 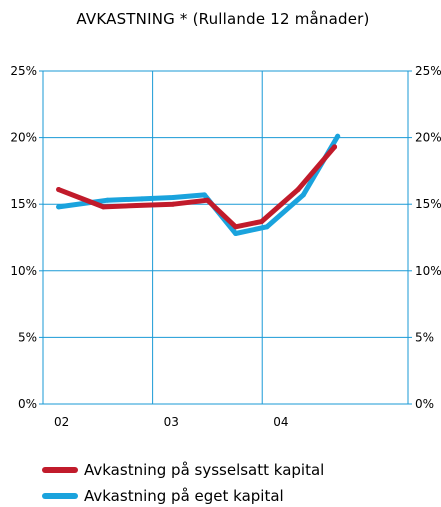 What do you see at coordinates (204, 470) in the screenshot?
I see `legend-label: Avkastning på sysselsatt kapital` at bounding box center [204, 470].